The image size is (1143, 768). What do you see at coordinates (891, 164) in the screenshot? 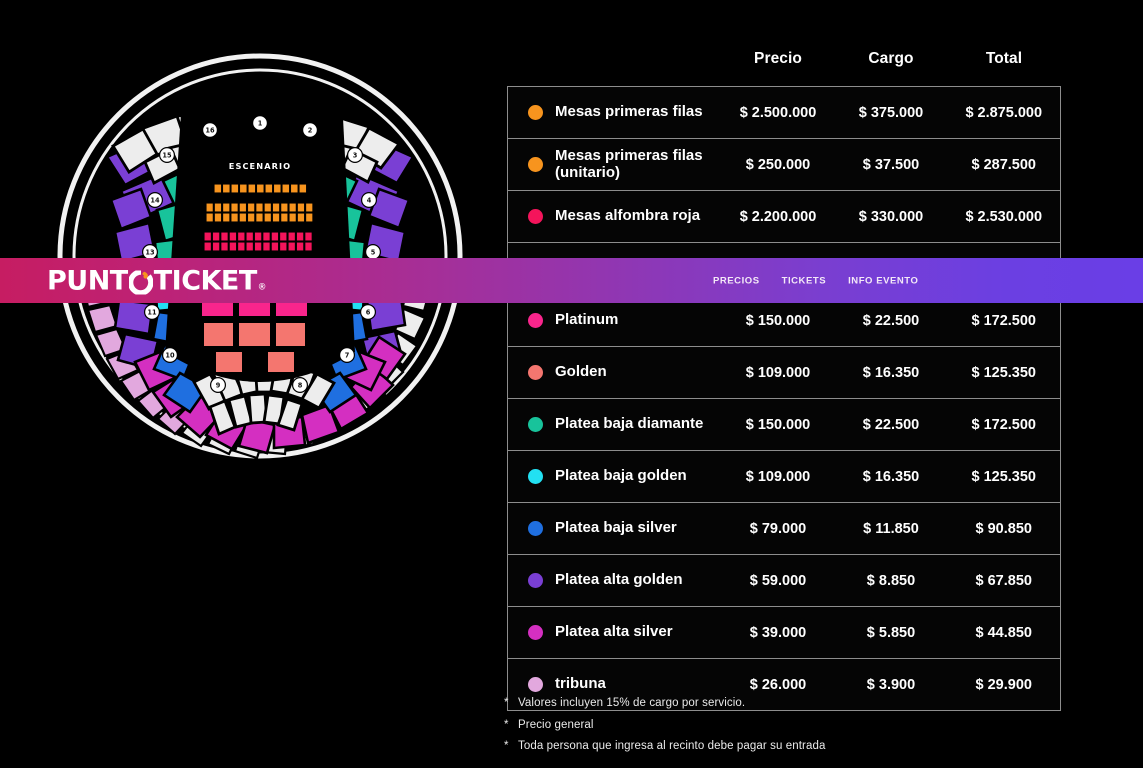
I see `row-cargo-cell: $ 37.500` at bounding box center [891, 164].